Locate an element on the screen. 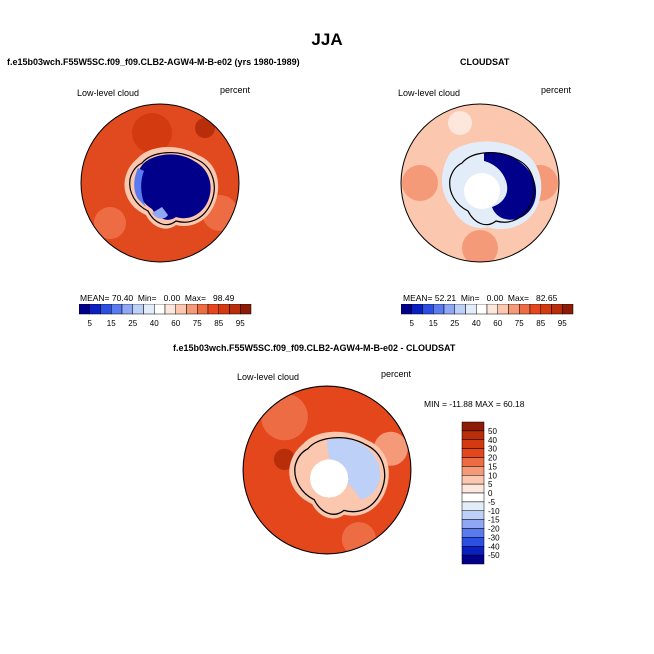 The image size is (654, 654). panel-2-colorbar-tick-label: 40 is located at coordinates (476, 323).